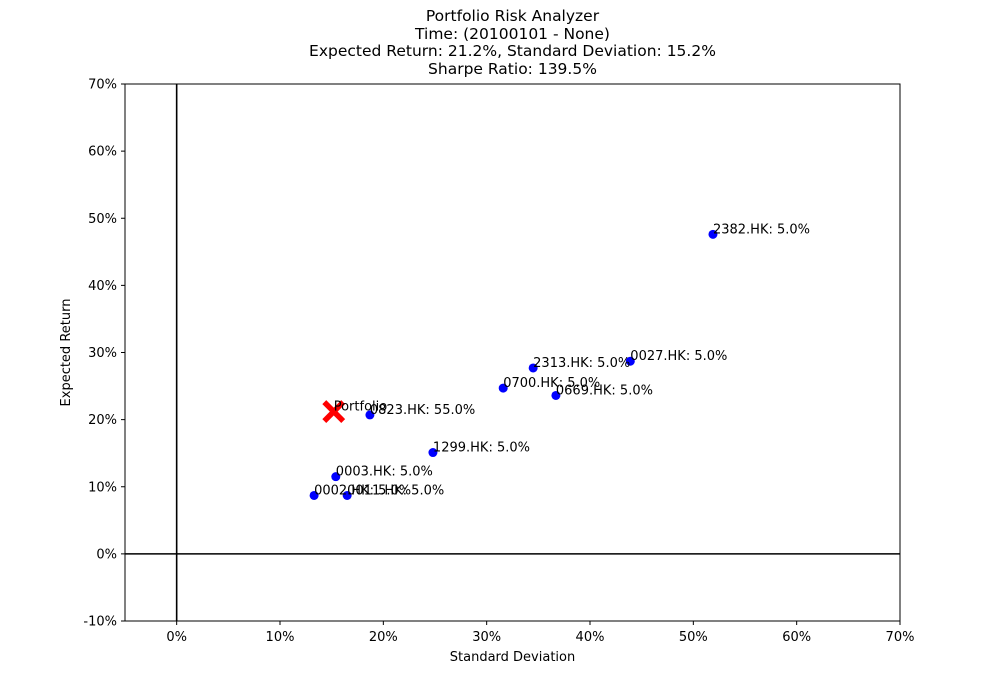 This screenshot has width=1000, height=698. I want to click on y-tick-label: 0%, so click(106, 554).